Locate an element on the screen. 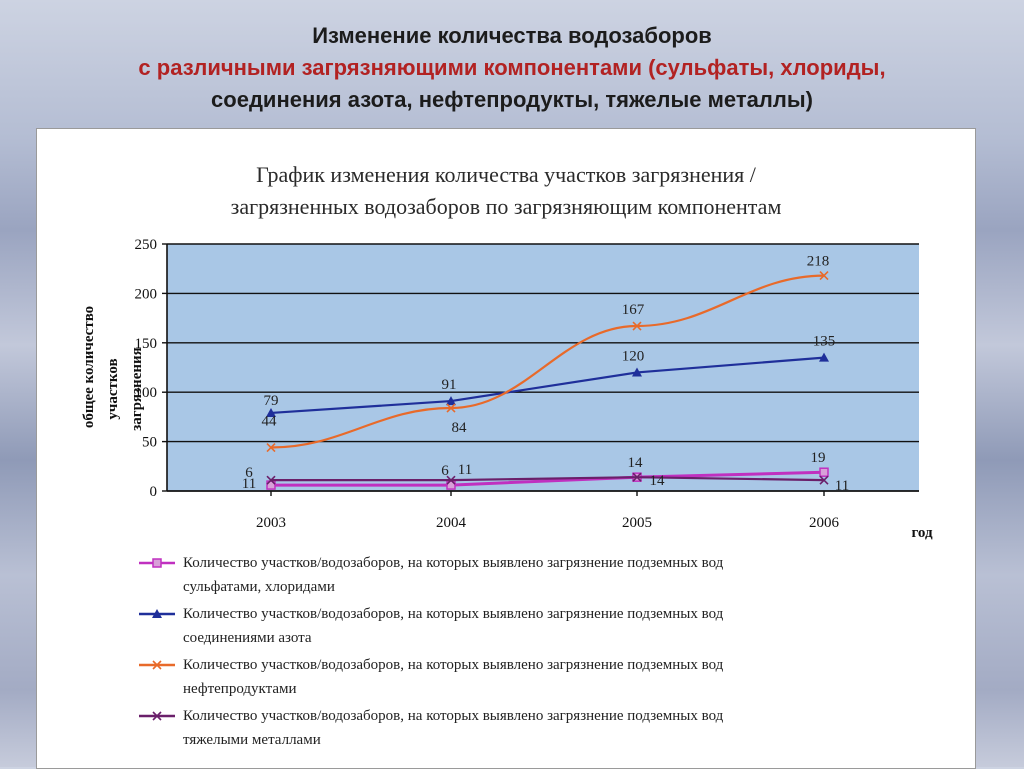 The height and width of the screenshot is (769, 1024). x-tick-label: 2005 is located at coordinates (637, 523).